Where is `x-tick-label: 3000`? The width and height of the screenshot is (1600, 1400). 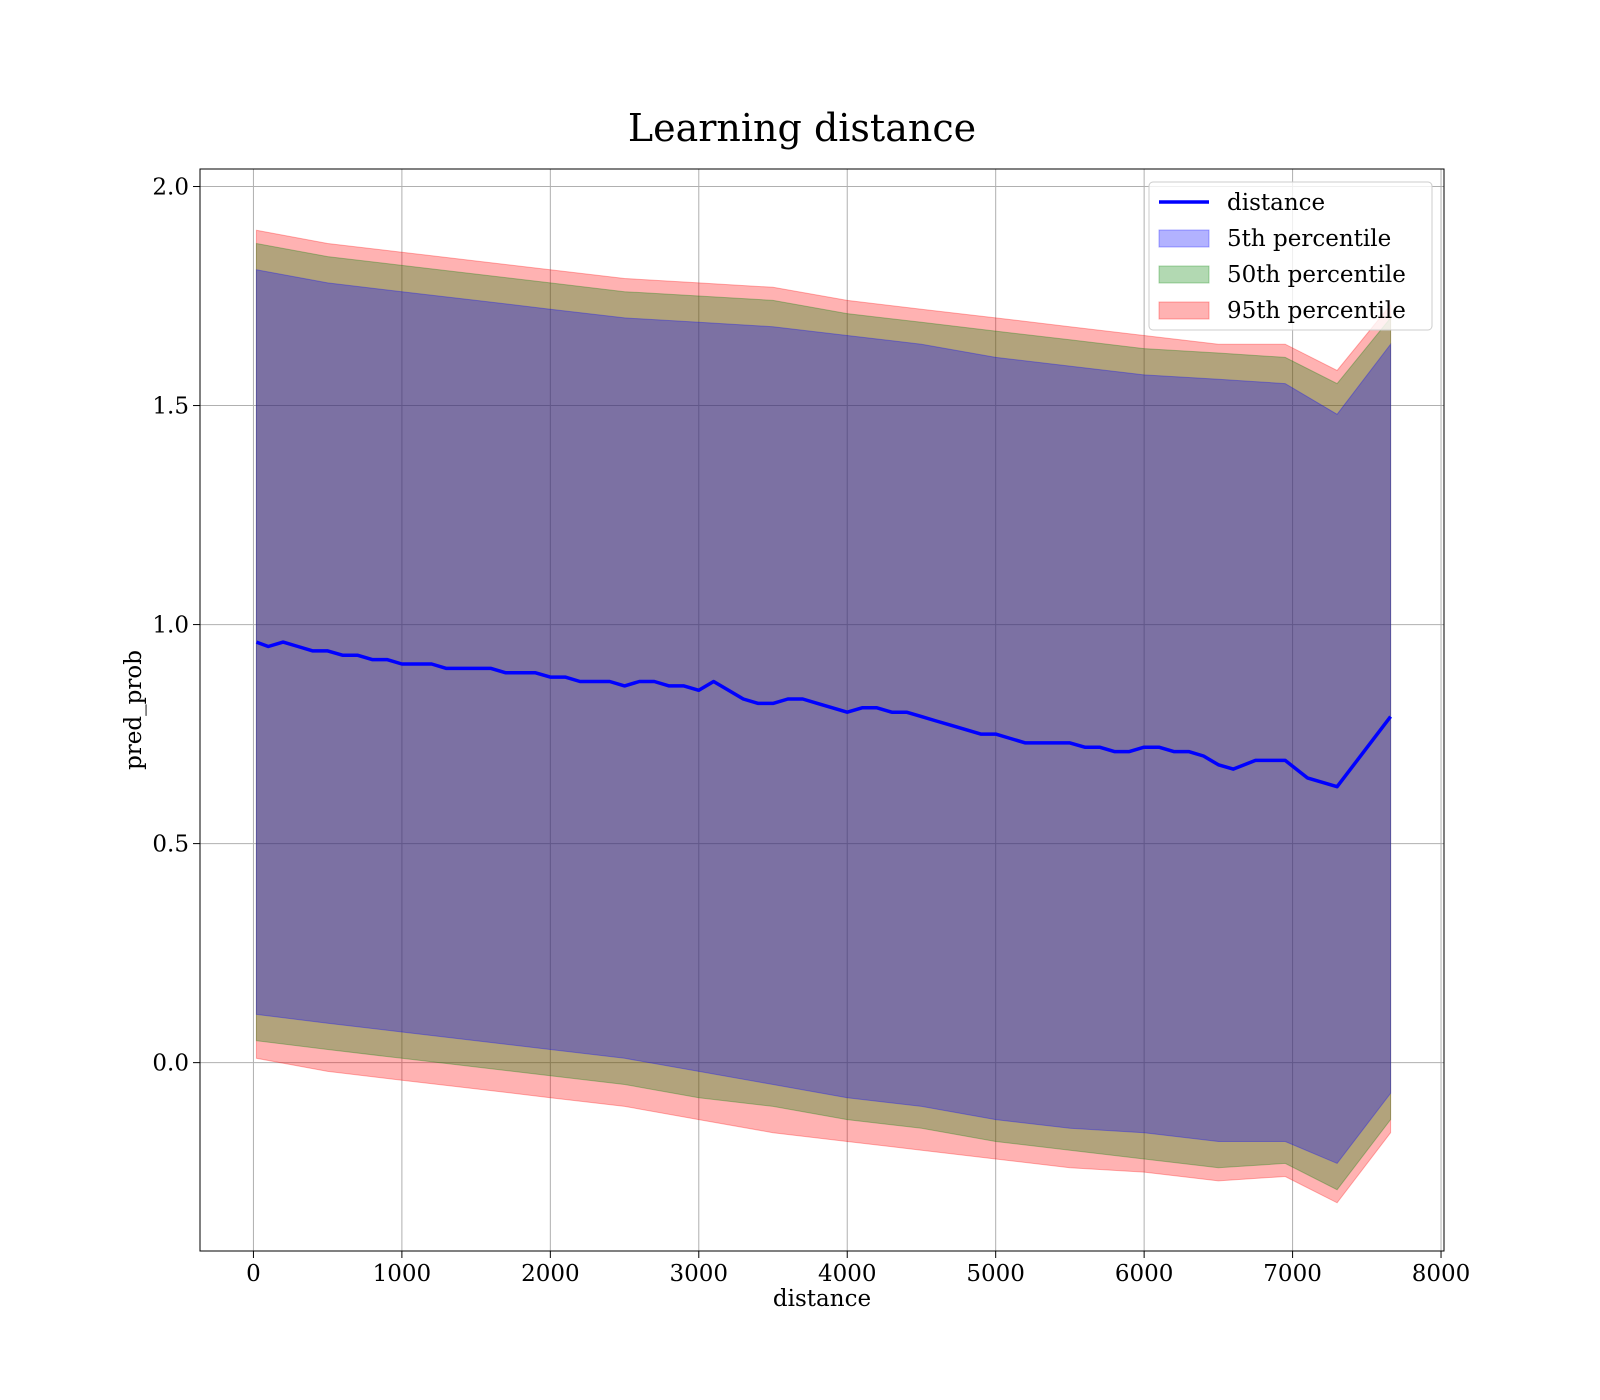 x-tick-label: 3000 is located at coordinates (699, 1274).